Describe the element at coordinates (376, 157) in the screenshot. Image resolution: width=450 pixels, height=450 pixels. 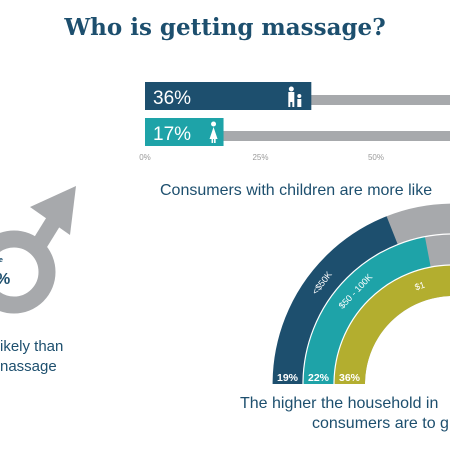
I see `x-tick-label: 50%` at that location.